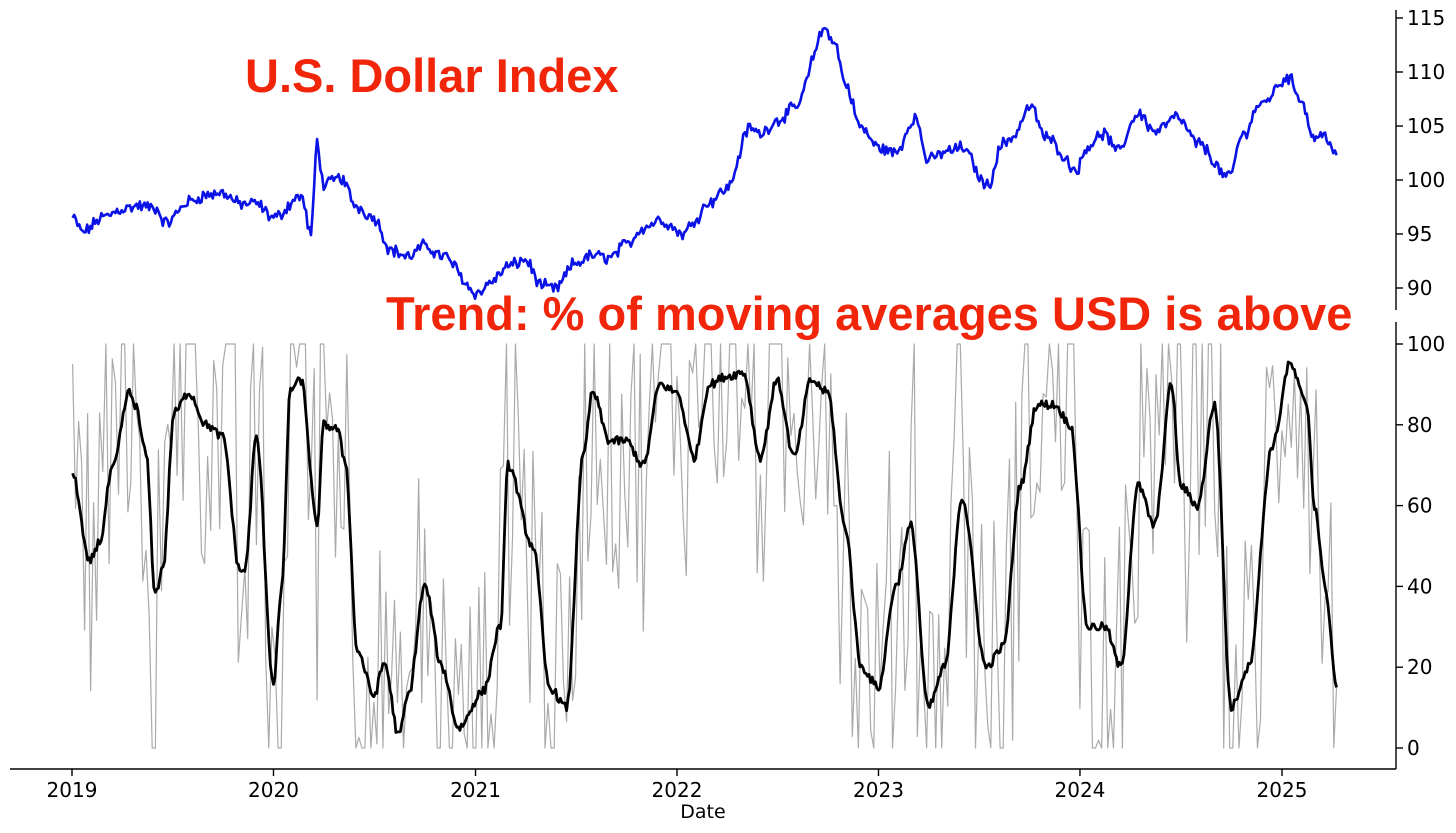 Image resolution: width=1456 pixels, height=833 pixels. What do you see at coordinates (431, 75) in the screenshot?
I see `dollar-index-annotation: U.S. Dollar Index` at bounding box center [431, 75].